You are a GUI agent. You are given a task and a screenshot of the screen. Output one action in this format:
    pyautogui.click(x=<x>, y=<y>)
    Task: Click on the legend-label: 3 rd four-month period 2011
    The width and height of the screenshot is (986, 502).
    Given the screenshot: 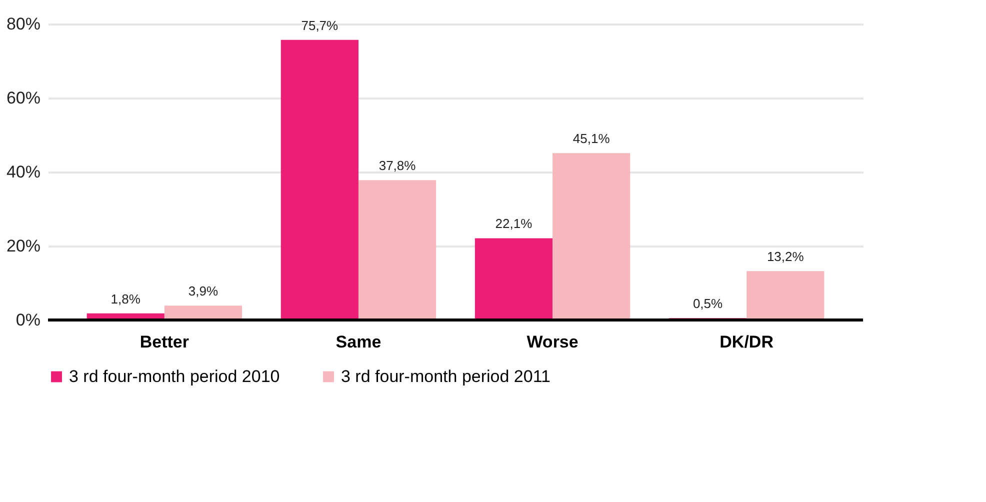 What is the action you would take?
    pyautogui.click(x=445, y=376)
    